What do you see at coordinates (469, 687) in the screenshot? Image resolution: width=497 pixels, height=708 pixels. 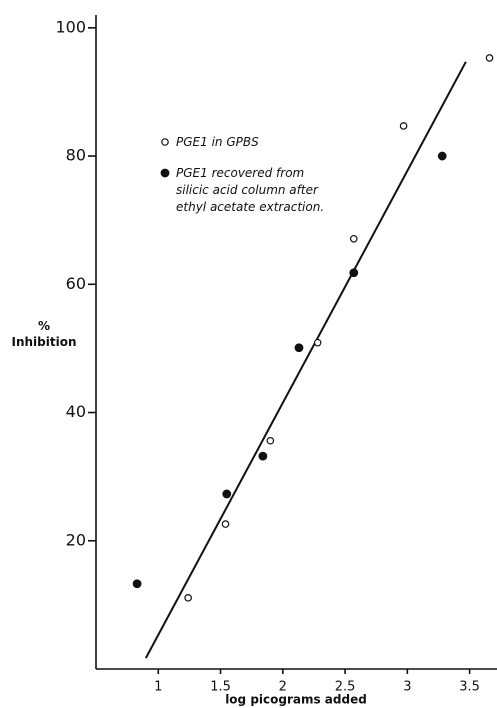 I see `x-tick-label: 3.5` at bounding box center [469, 687].